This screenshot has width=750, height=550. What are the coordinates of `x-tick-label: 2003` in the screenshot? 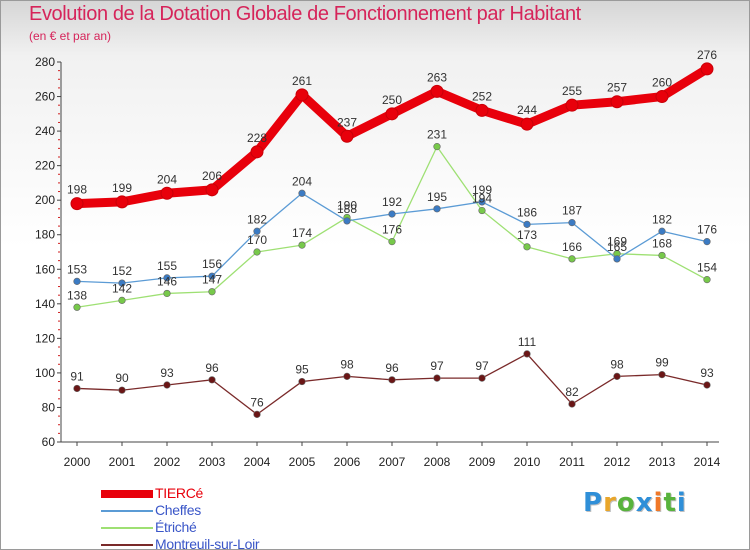 It's located at (212, 462).